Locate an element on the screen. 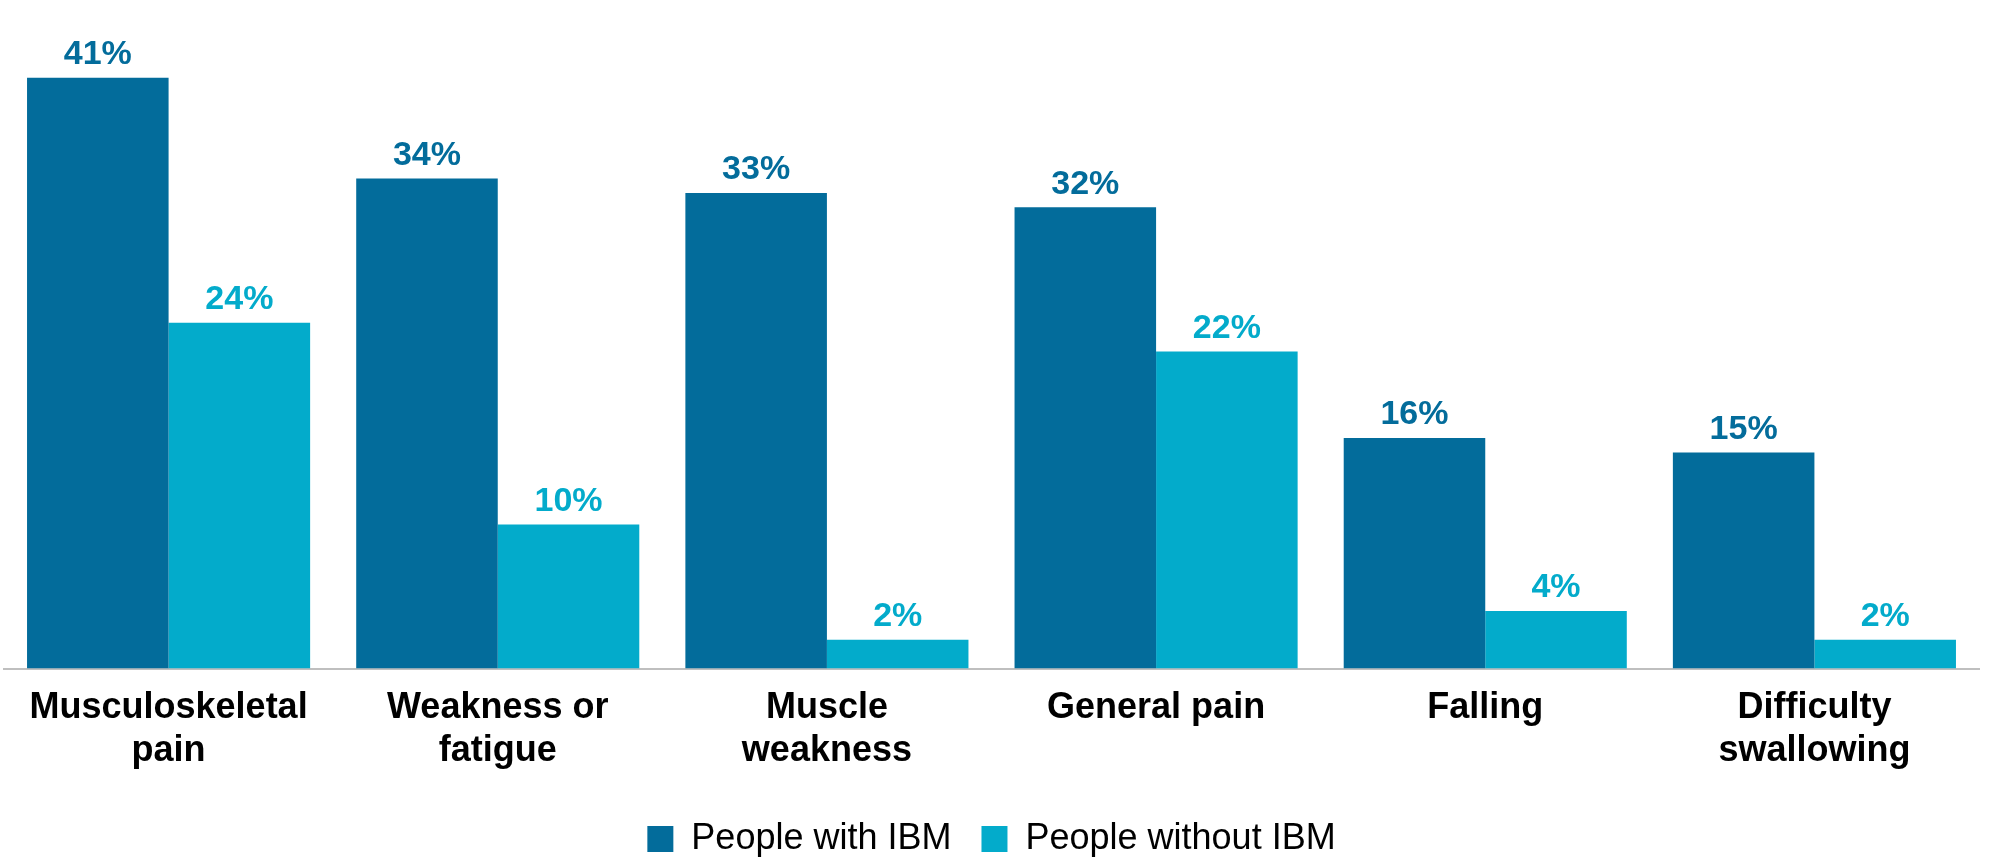 The image size is (1989, 867). data-label: 22% is located at coordinates (1226, 325).